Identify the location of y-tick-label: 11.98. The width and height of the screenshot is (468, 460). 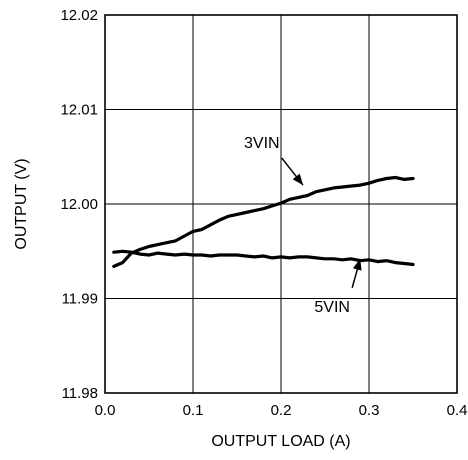
(80, 393).